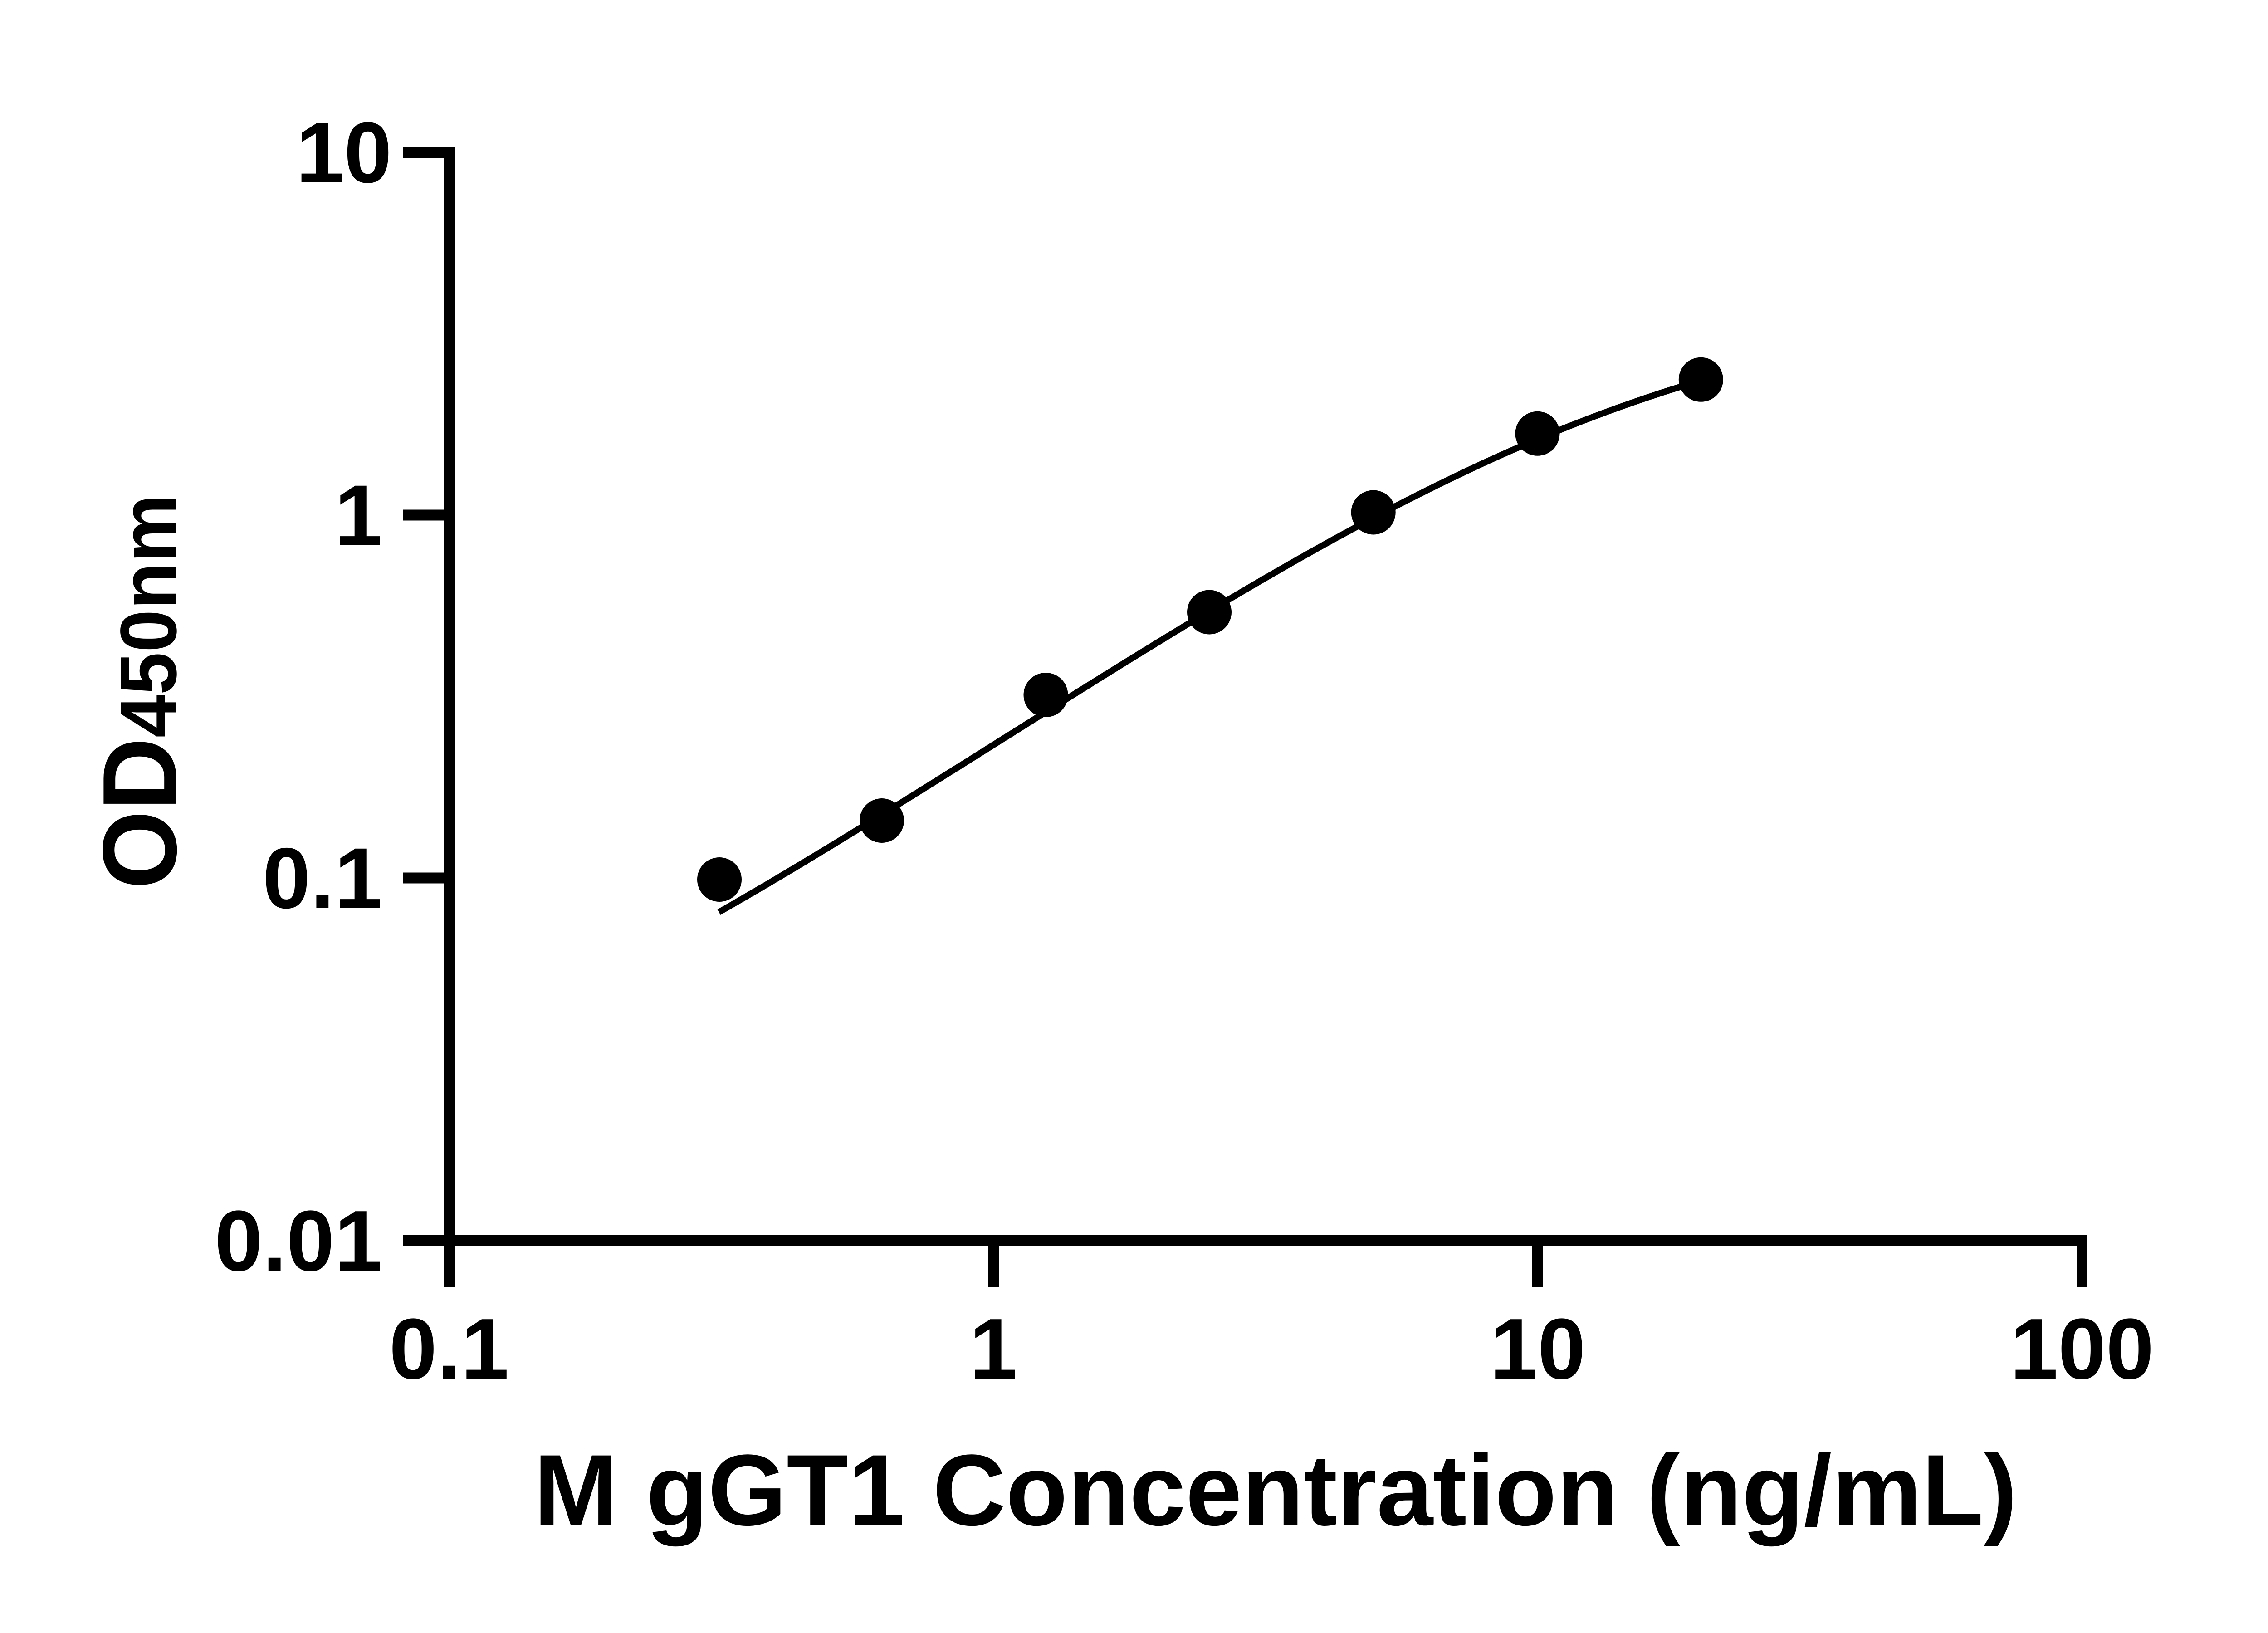  I want to click on svg-text: M gGT1 Concentration (ng/mL), so click(1275, 1490).